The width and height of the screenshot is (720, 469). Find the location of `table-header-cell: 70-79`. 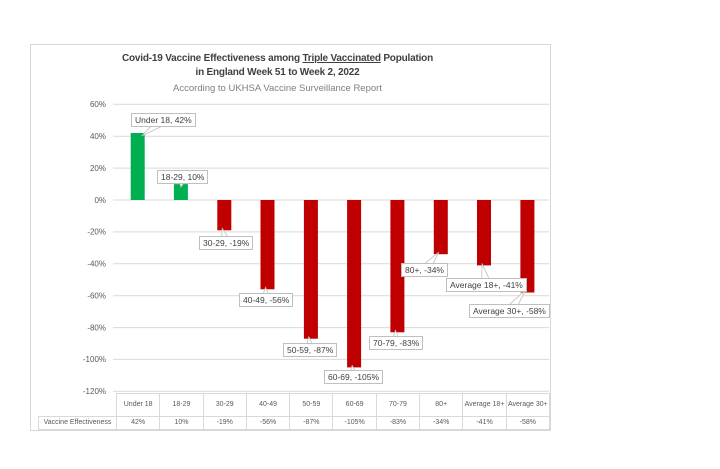

table-header-cell: 70-79 is located at coordinates (398, 405).